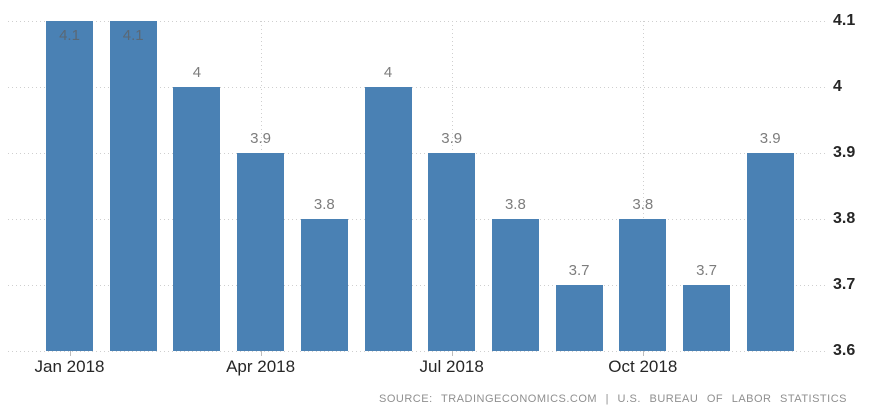  What do you see at coordinates (844, 350) in the screenshot?
I see `y-axis-label: 3.6` at bounding box center [844, 350].